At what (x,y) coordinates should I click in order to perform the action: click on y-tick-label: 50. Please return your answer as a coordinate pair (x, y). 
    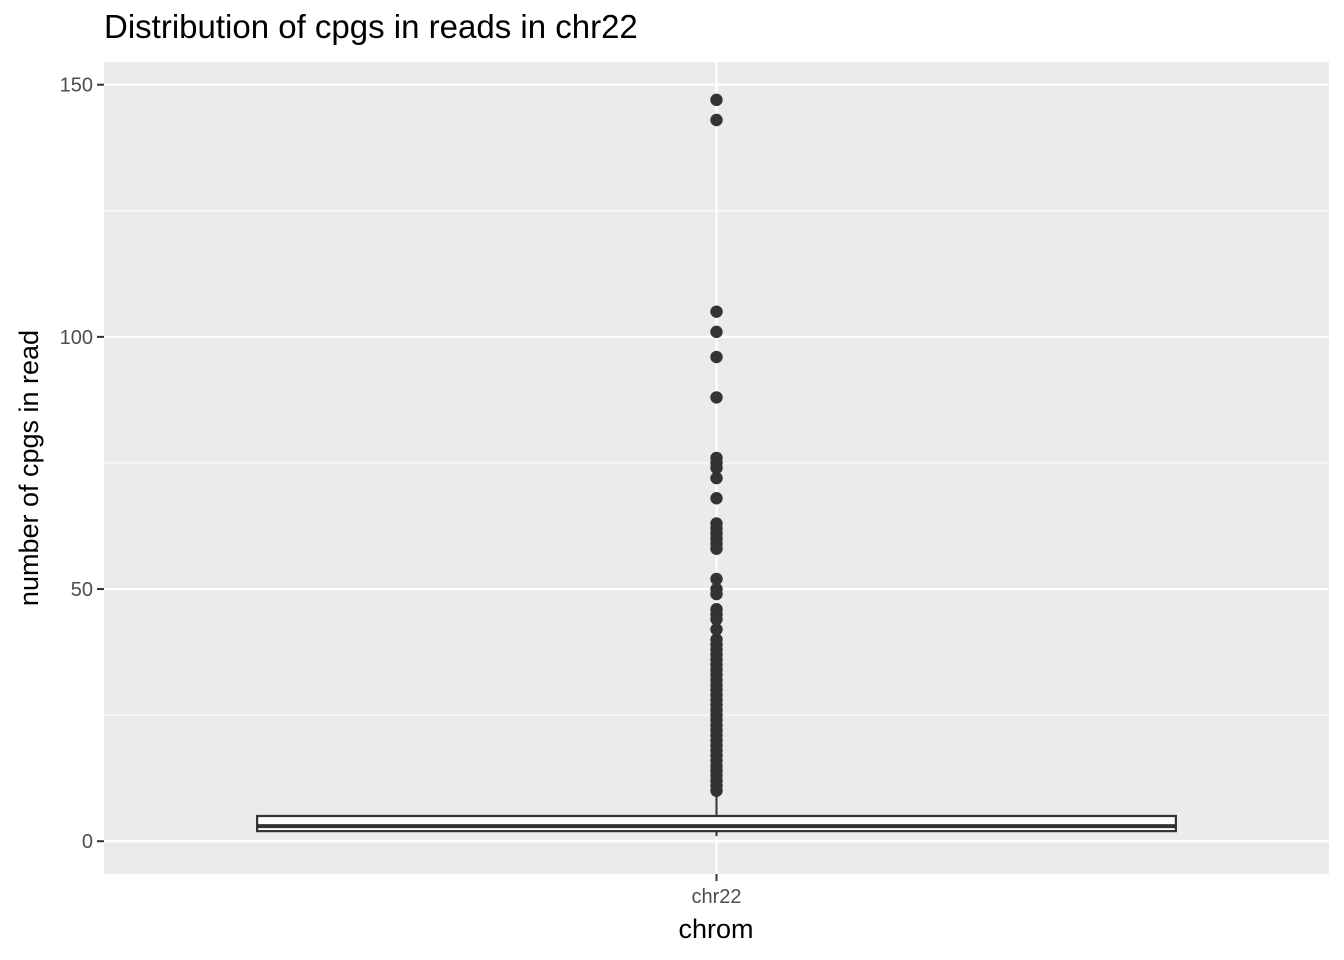
    Looking at the image, I should click on (82, 590).